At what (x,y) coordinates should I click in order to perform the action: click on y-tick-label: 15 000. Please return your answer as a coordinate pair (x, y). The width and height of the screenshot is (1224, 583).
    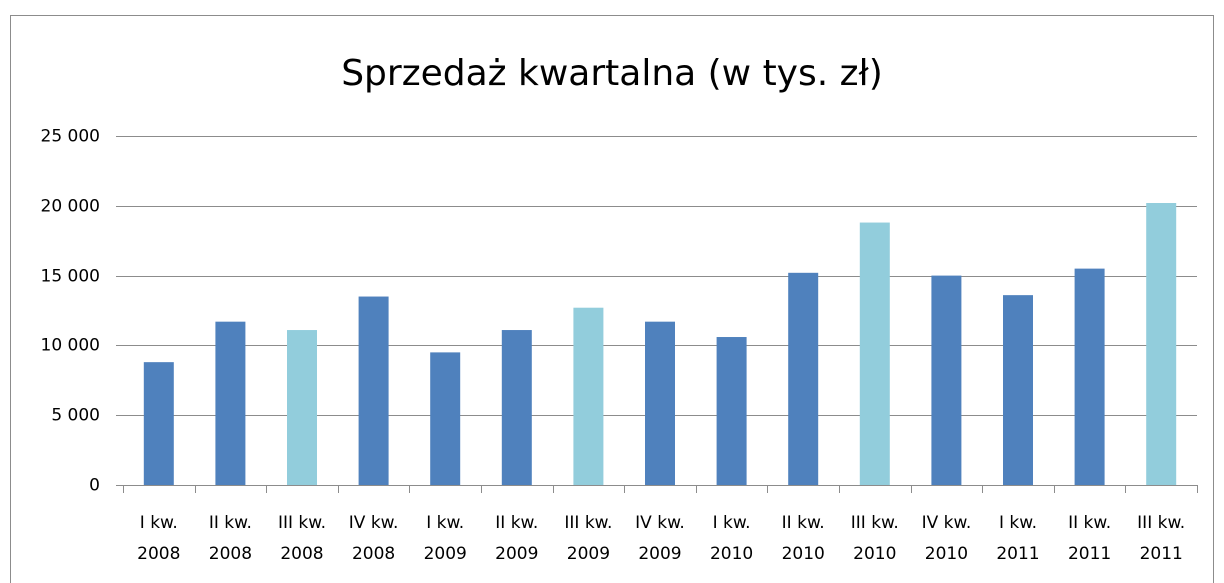
    Looking at the image, I should click on (70, 277).